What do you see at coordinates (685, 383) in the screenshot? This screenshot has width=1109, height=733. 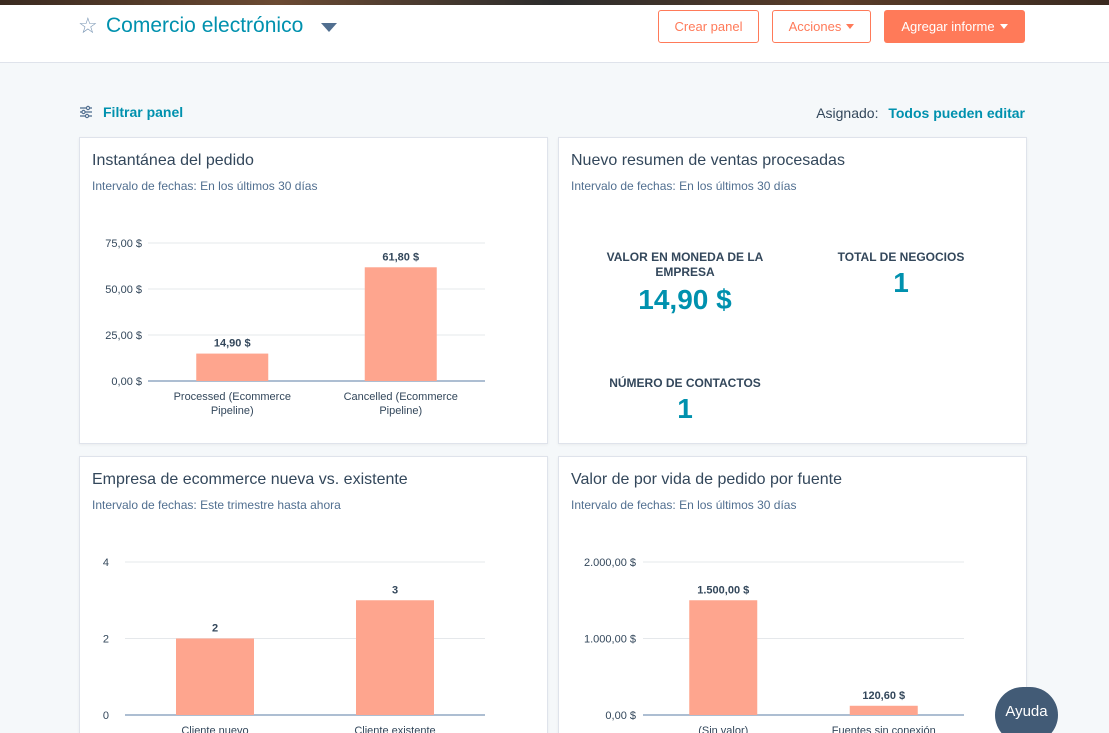 I see `kpi-label: NÚMERO DE CONTACTOS` at bounding box center [685, 383].